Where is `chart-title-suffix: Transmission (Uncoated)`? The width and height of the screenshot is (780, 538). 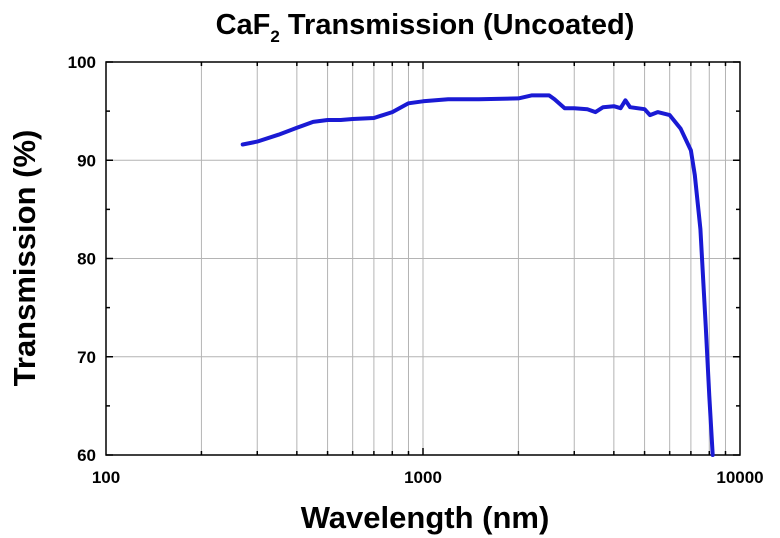 chart-title-suffix: Transmission (Uncoated) is located at coordinates (457, 25).